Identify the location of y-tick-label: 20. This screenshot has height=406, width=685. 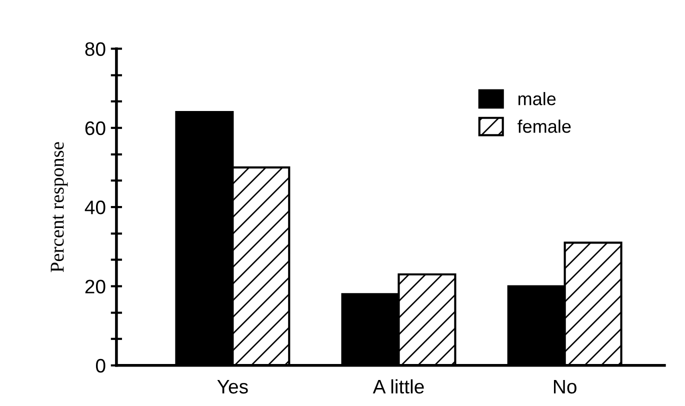
(95, 287).